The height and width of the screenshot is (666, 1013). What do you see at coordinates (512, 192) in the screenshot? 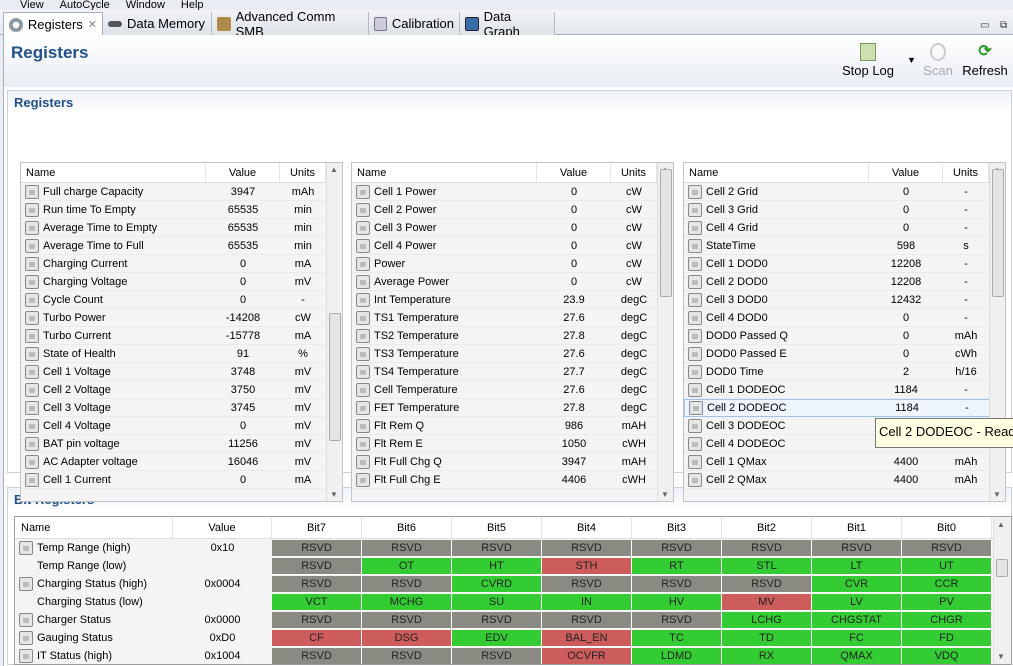
I see `table-row: Cell 1 Power 0 cW` at bounding box center [512, 192].